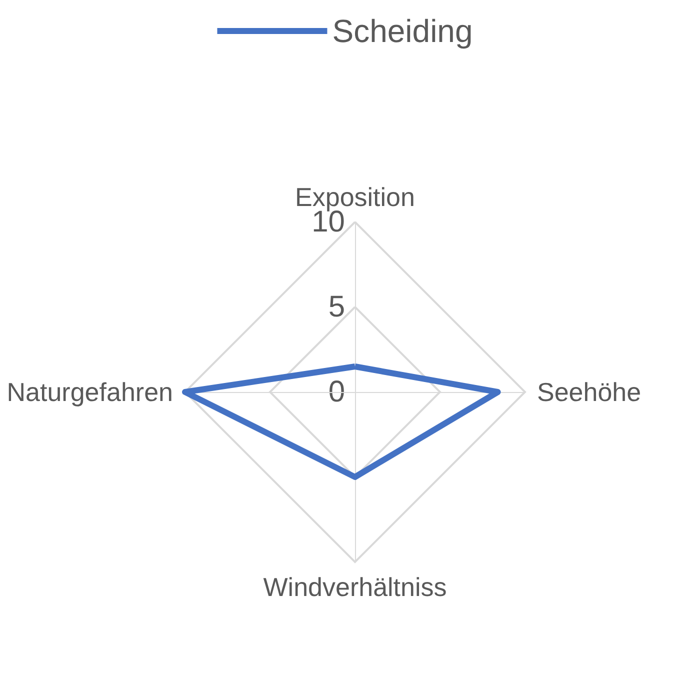  Describe the element at coordinates (589, 392) in the screenshot. I see `spoke-label: Seehöhe` at that location.